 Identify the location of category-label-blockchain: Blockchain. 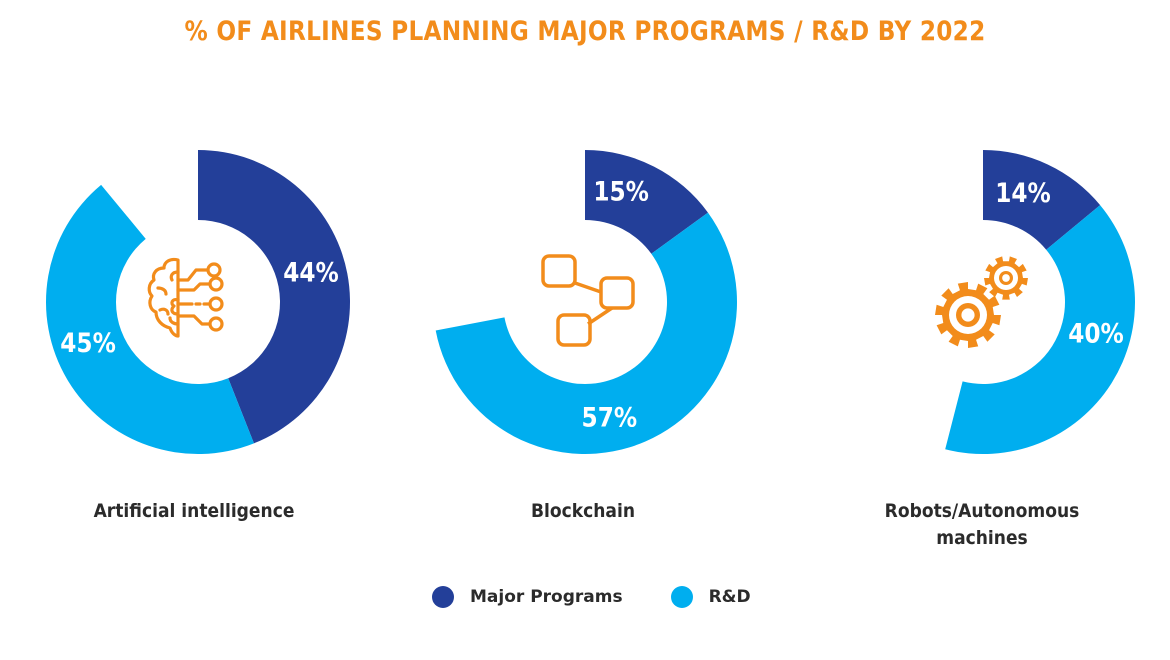
(583, 511).